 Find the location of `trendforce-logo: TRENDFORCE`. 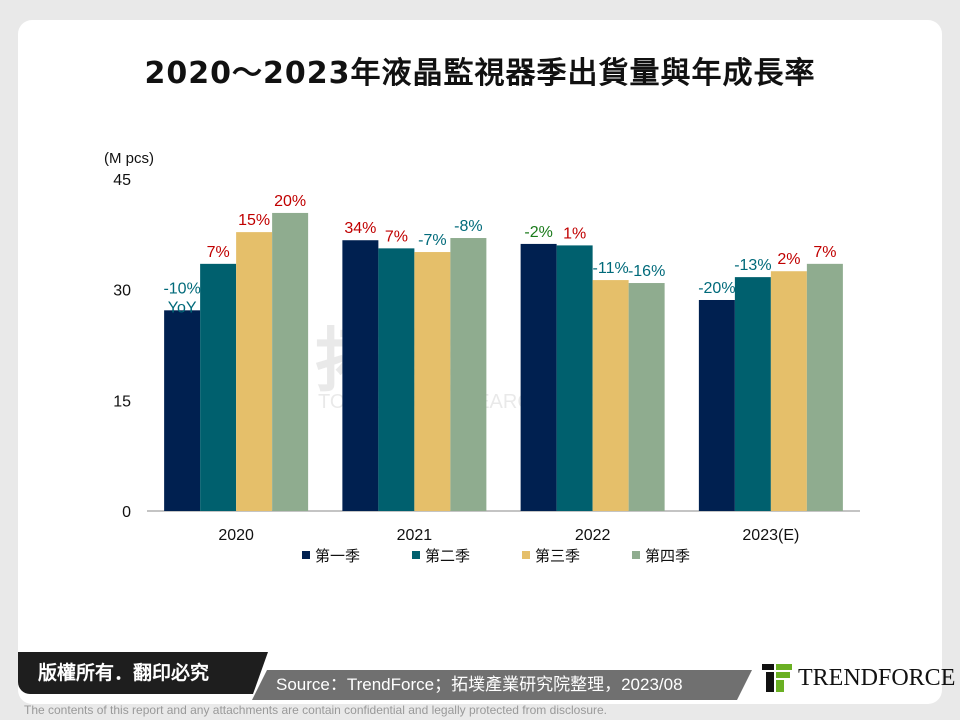

trendforce-logo: TRENDFORCE is located at coordinates (858, 678).